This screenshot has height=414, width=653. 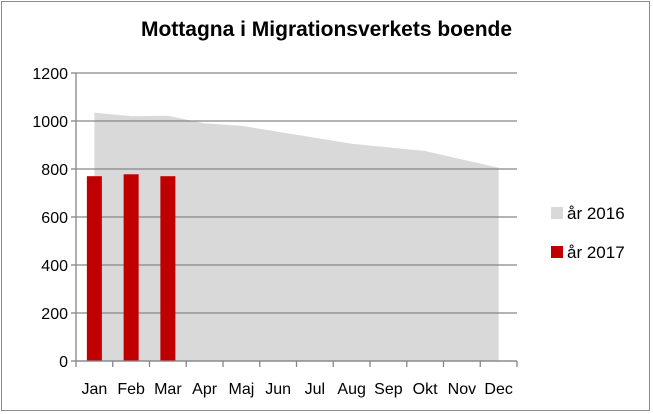 What do you see at coordinates (205, 389) in the screenshot?
I see `x-tick-label: Apr` at bounding box center [205, 389].